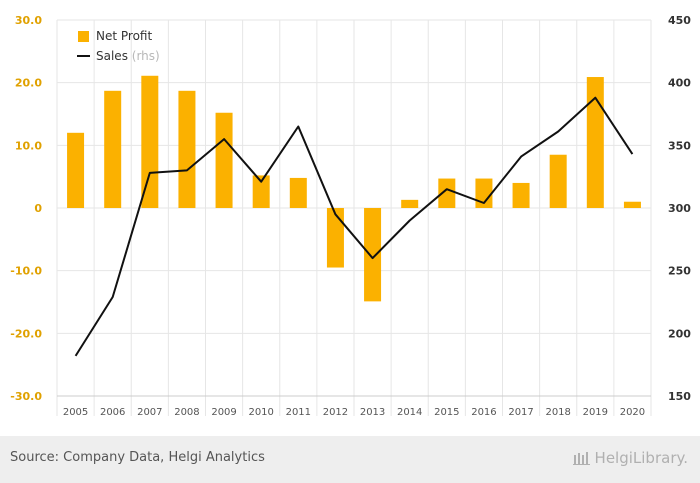 This screenshot has height=483, width=700. What do you see at coordinates (118, 46) in the screenshot?
I see `legend: Net Profit Sales (rhs)` at bounding box center [118, 46].